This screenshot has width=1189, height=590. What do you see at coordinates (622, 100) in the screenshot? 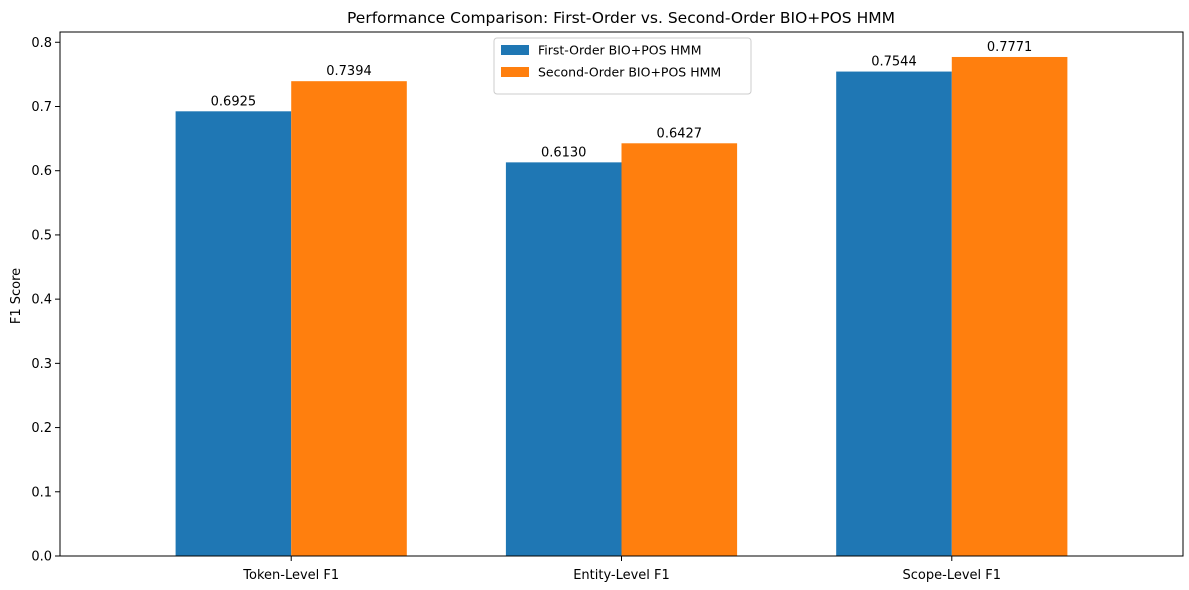
I see `value-labels-layer: 0.6925 0.6130 0.7544 0.7394 0.6427 0.7771` at bounding box center [622, 100].